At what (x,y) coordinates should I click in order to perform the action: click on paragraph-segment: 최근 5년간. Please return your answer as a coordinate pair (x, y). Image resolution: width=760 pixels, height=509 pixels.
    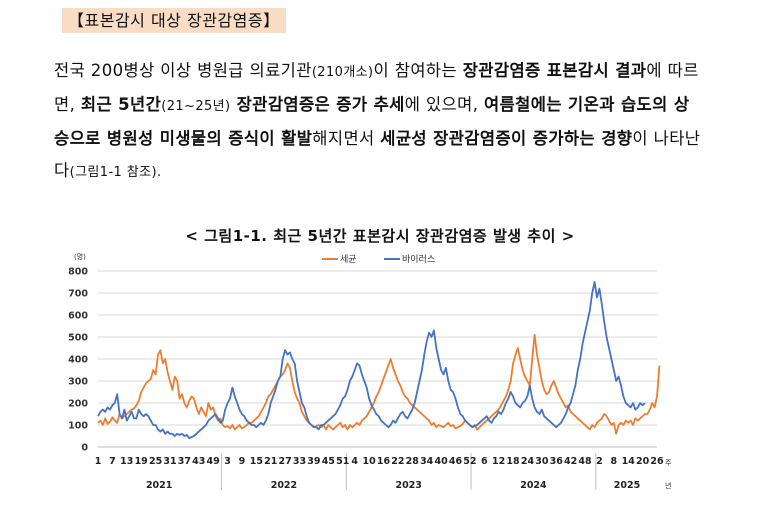
    Looking at the image, I should click on (121, 104).